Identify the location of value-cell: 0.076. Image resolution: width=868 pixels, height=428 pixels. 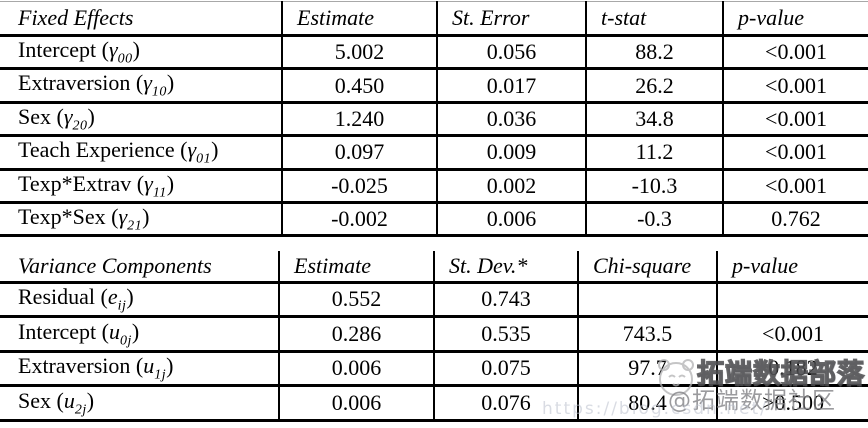
(505, 403).